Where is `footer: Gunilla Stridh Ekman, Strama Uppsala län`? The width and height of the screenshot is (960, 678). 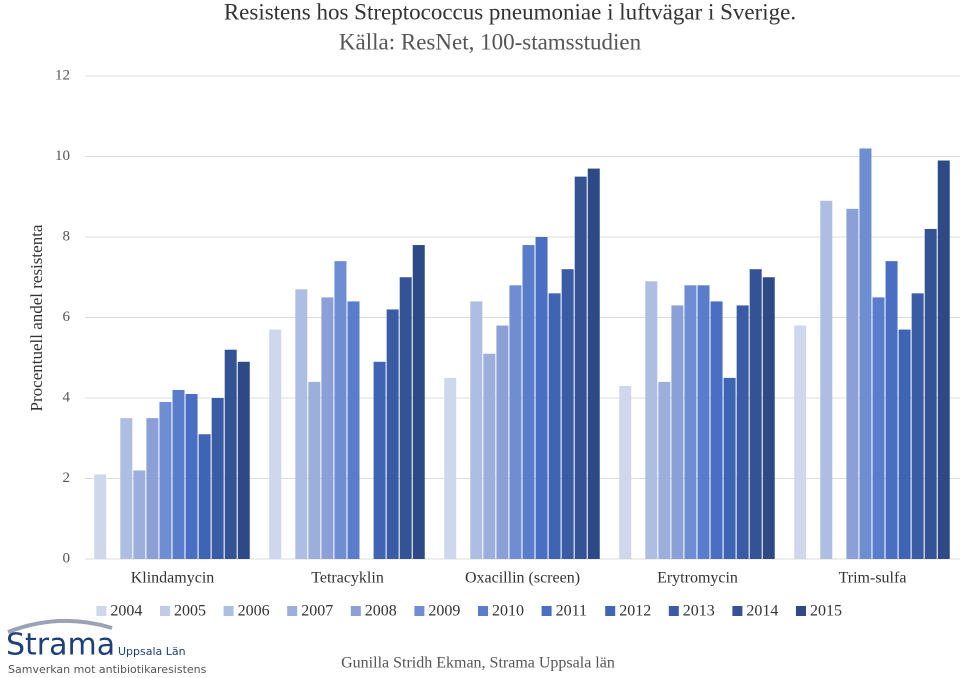
footer: Gunilla Stridh Ekman, Strama Uppsala län is located at coordinates (478, 663).